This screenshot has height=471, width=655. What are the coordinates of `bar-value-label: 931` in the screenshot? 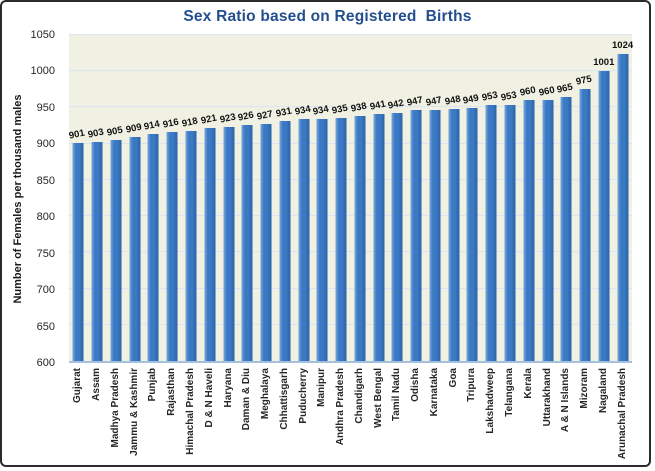 It's located at (283, 112).